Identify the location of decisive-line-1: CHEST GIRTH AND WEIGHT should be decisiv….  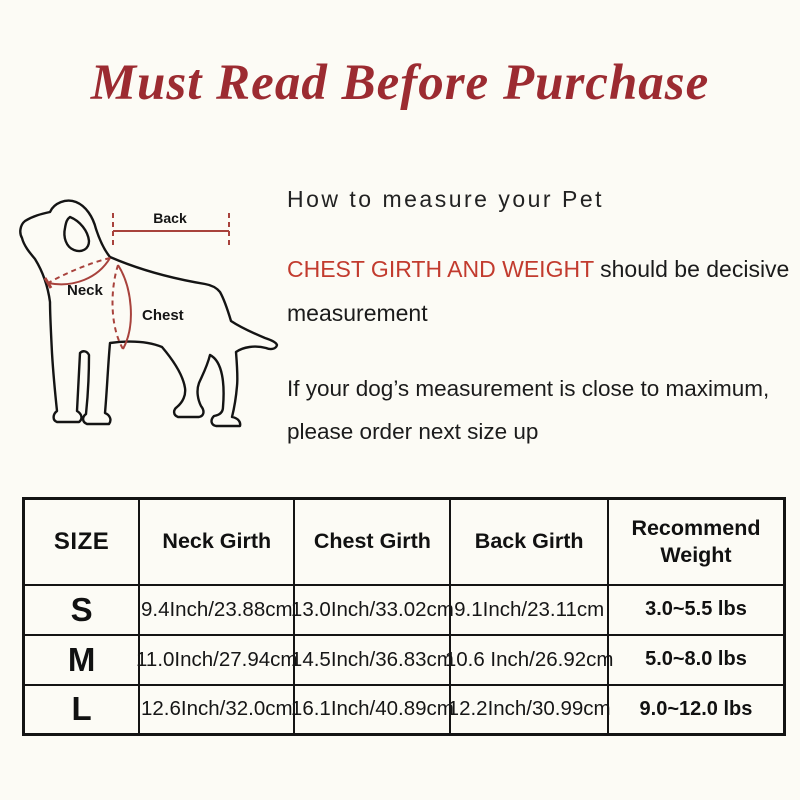
(538, 269).